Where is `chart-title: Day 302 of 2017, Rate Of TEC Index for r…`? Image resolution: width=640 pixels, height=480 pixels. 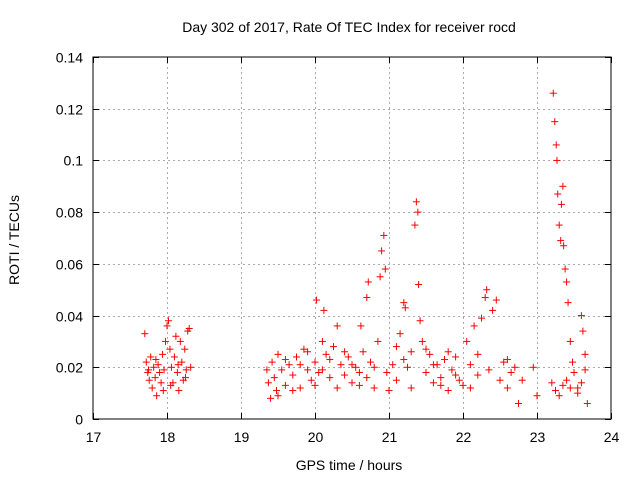 chart-title: Day 302 of 2017, Rate Of TEC Index for r… is located at coordinates (349, 27).